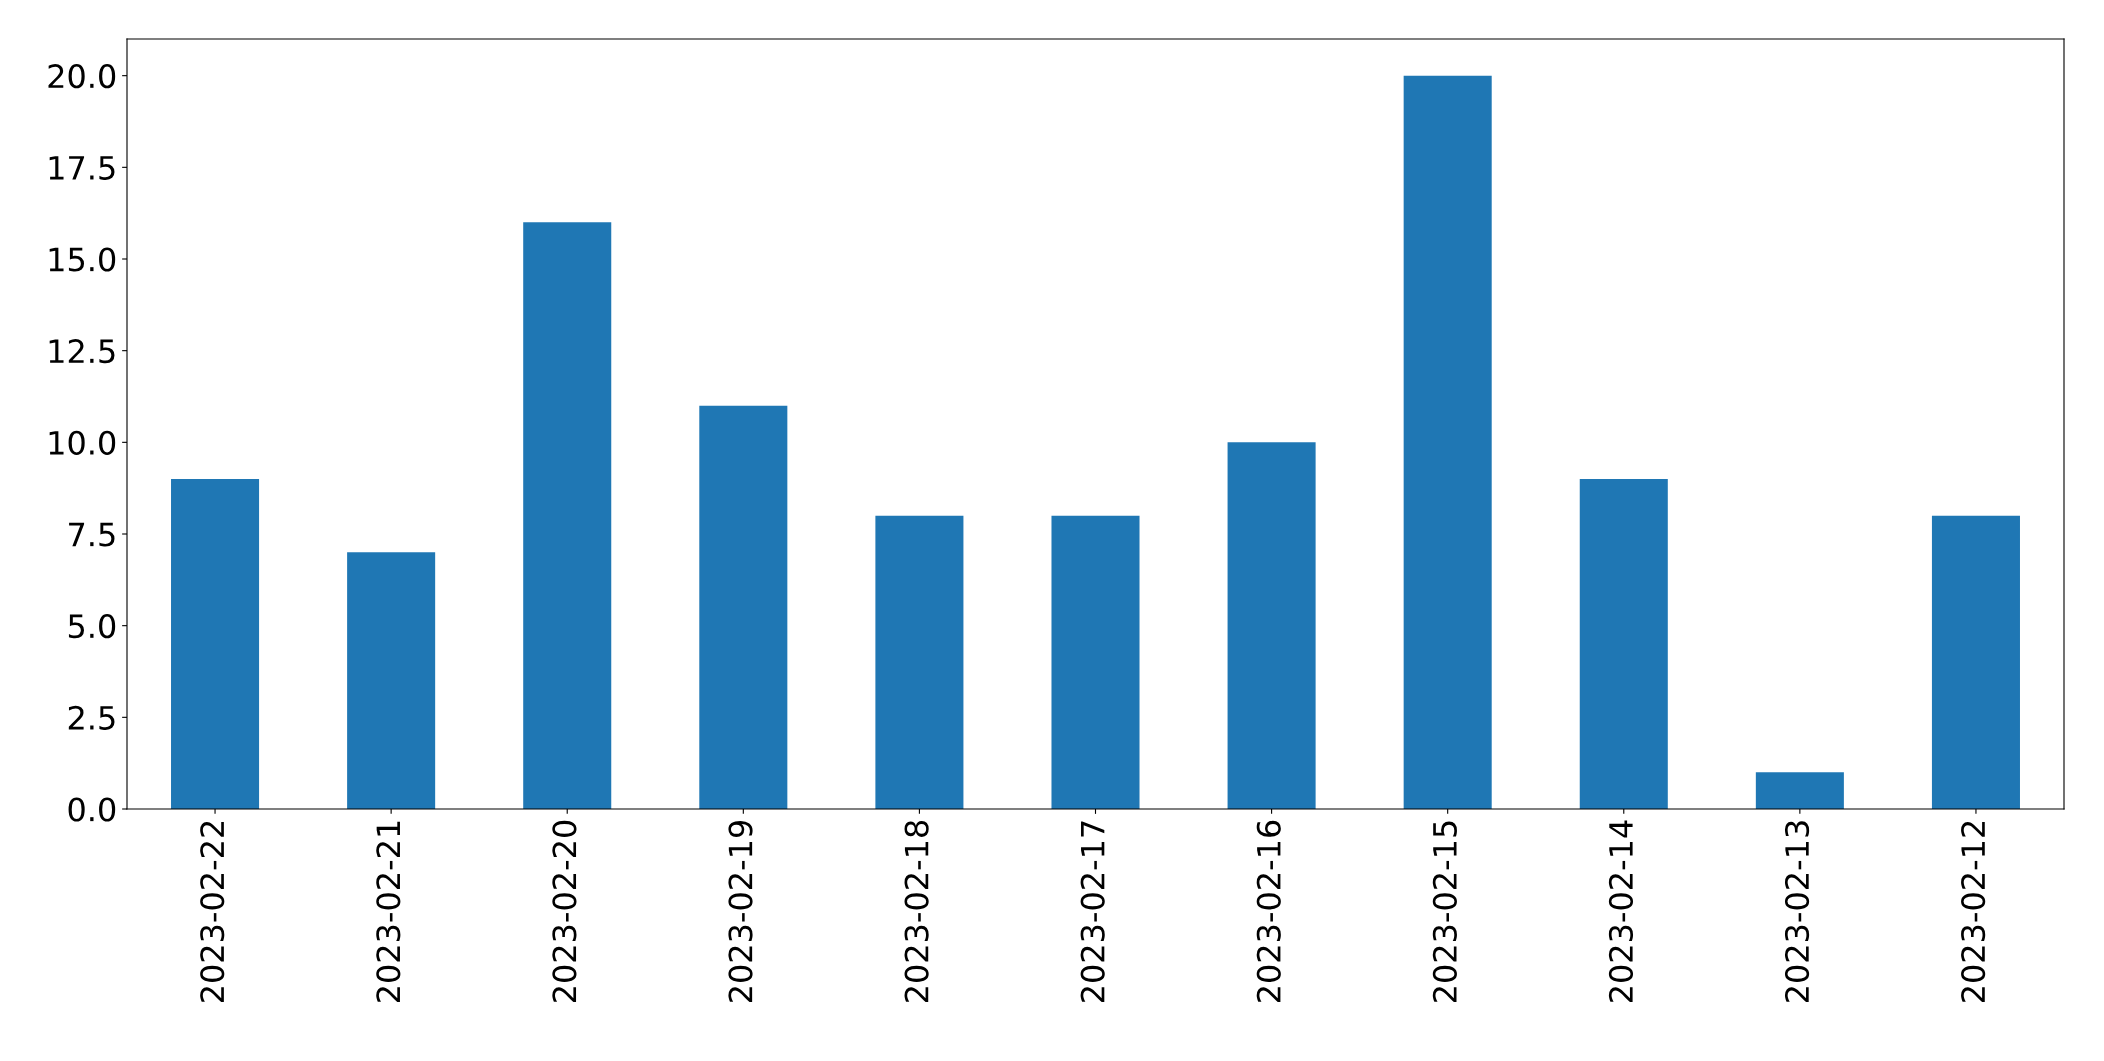 This screenshot has height=1061, width=2104. Describe the element at coordinates (91, 717) in the screenshot. I see `y-tick-label: 2.5` at that location.